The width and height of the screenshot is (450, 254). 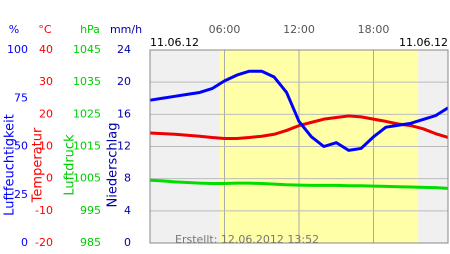 I want to click on footer: Erstellt: 12.06.2012 13:52, so click(x=247, y=239).